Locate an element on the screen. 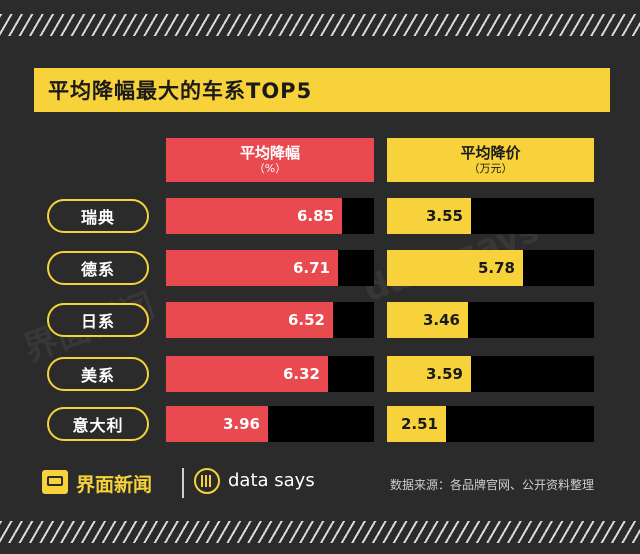 The height and width of the screenshot is (554, 640). bar: 3.59 is located at coordinates (429, 374).